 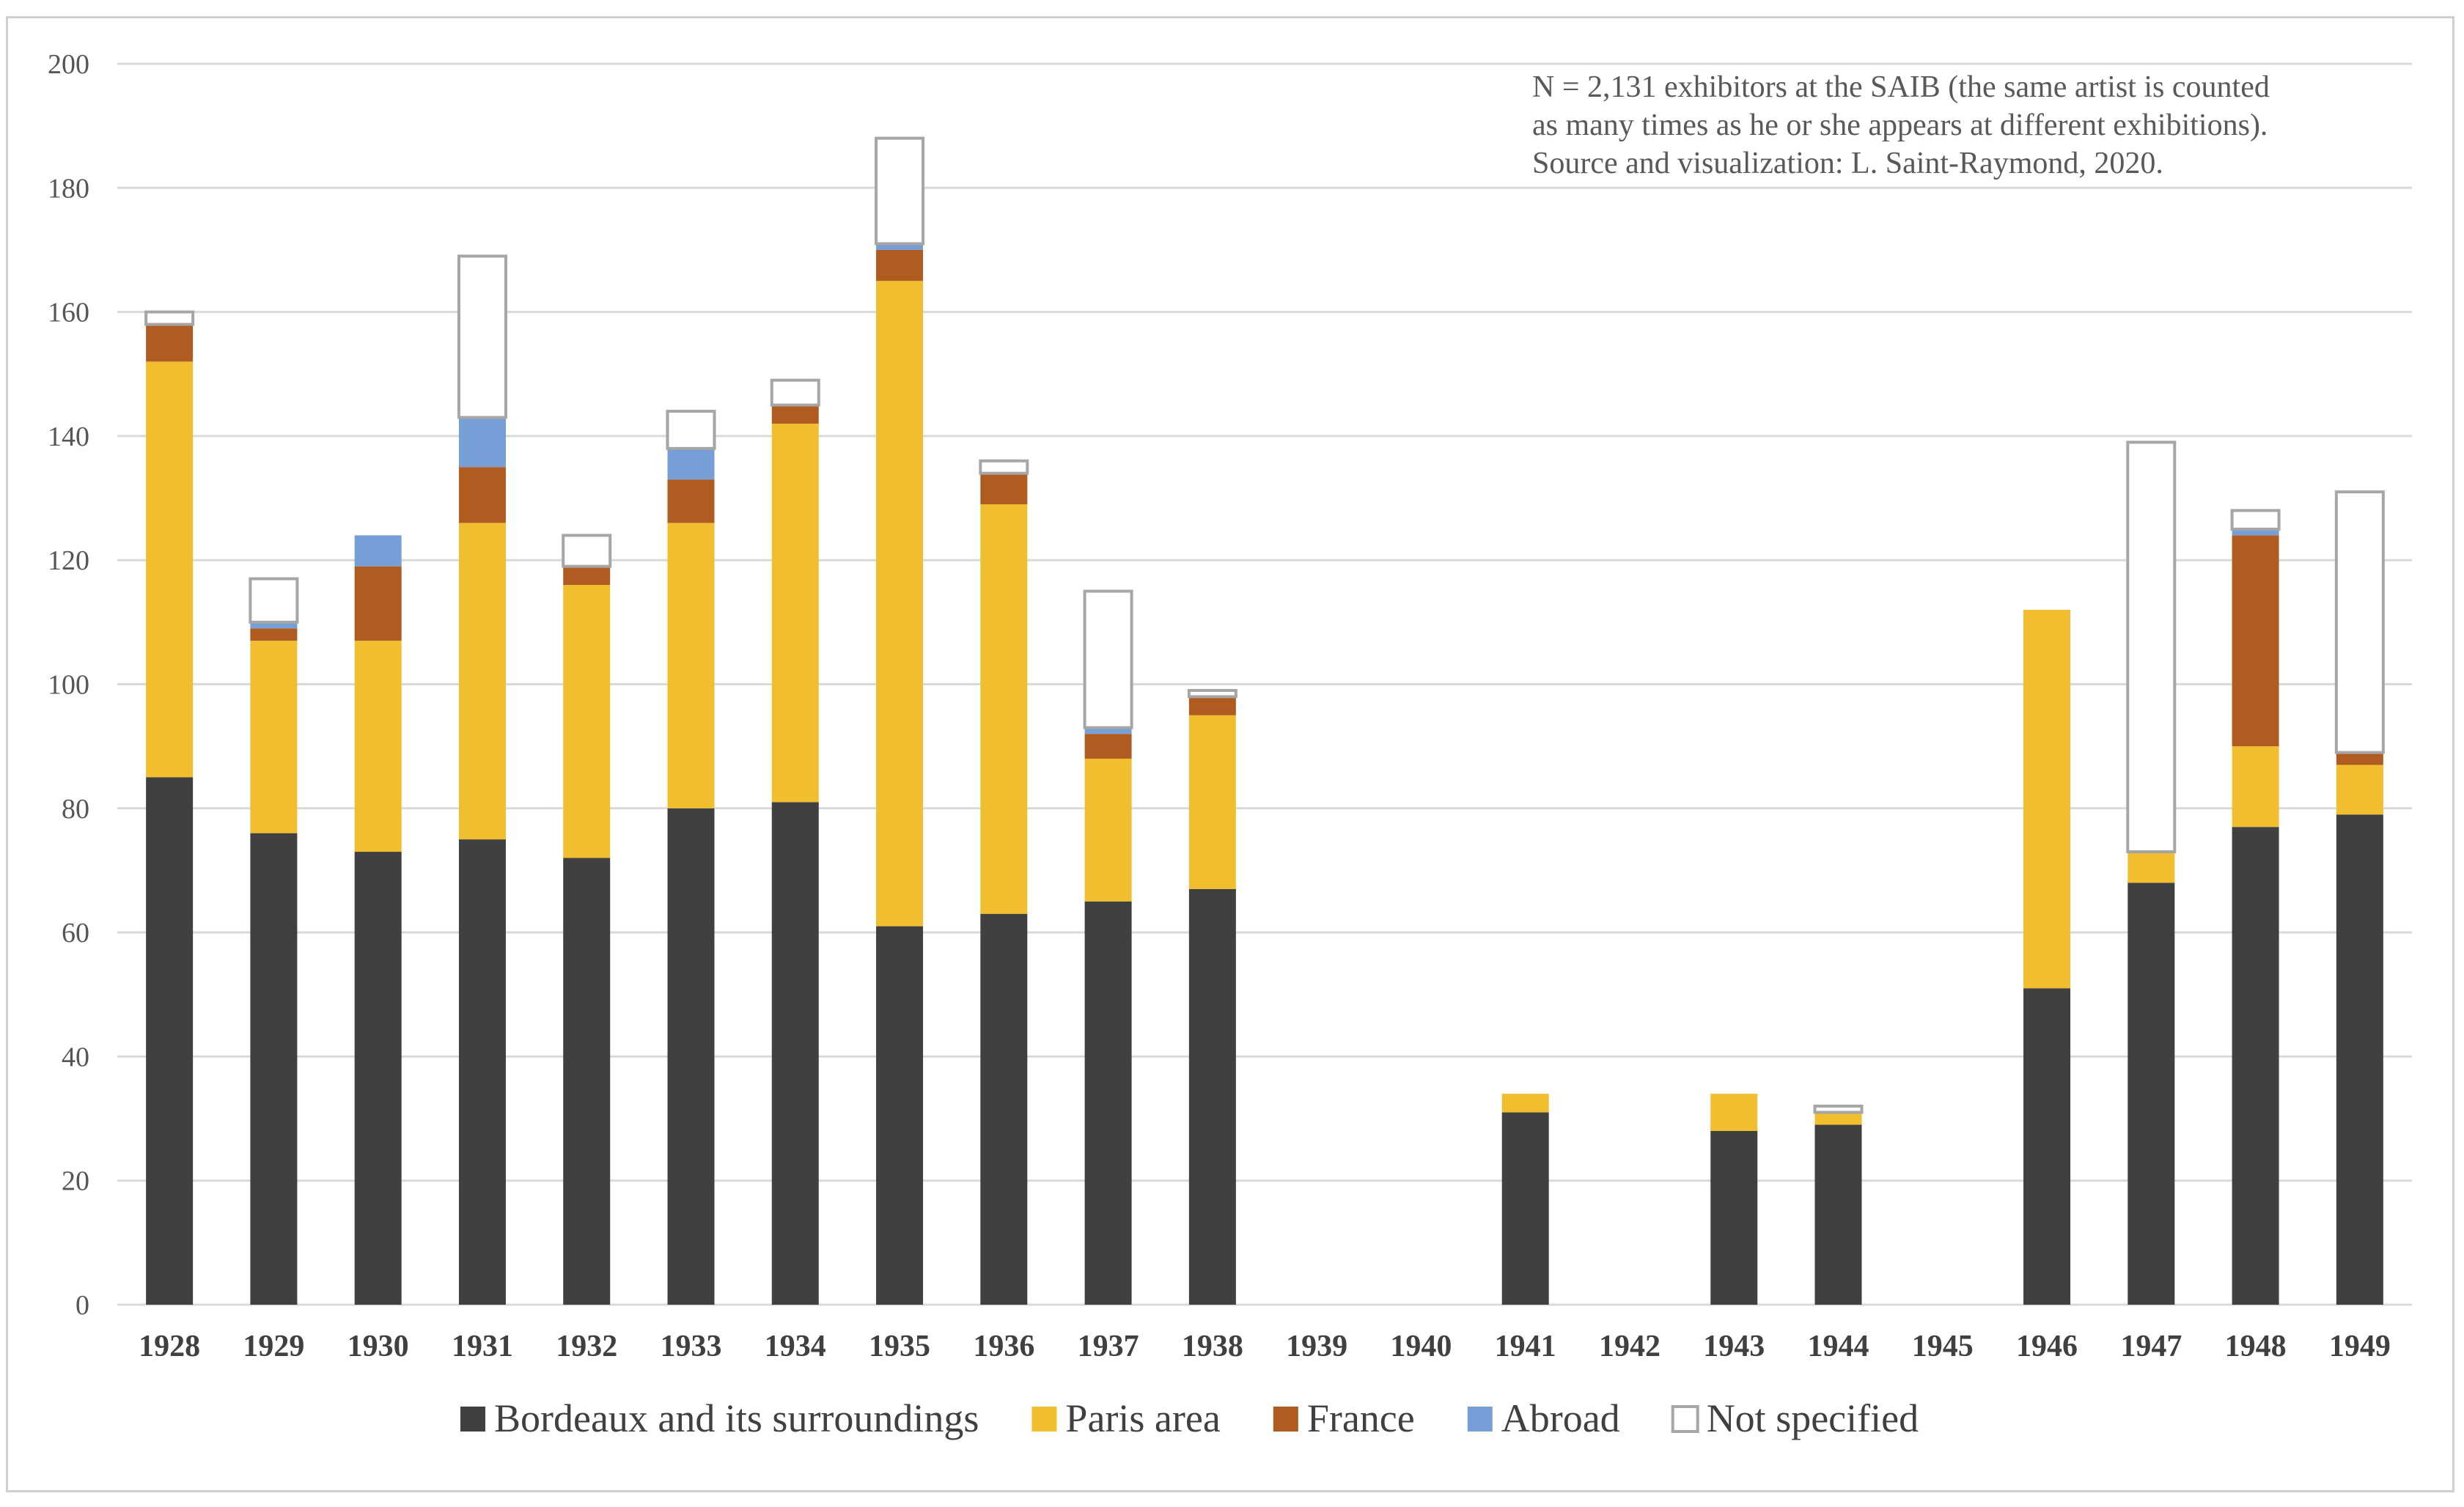 I want to click on bar-1930-abroad, so click(x=378, y=551).